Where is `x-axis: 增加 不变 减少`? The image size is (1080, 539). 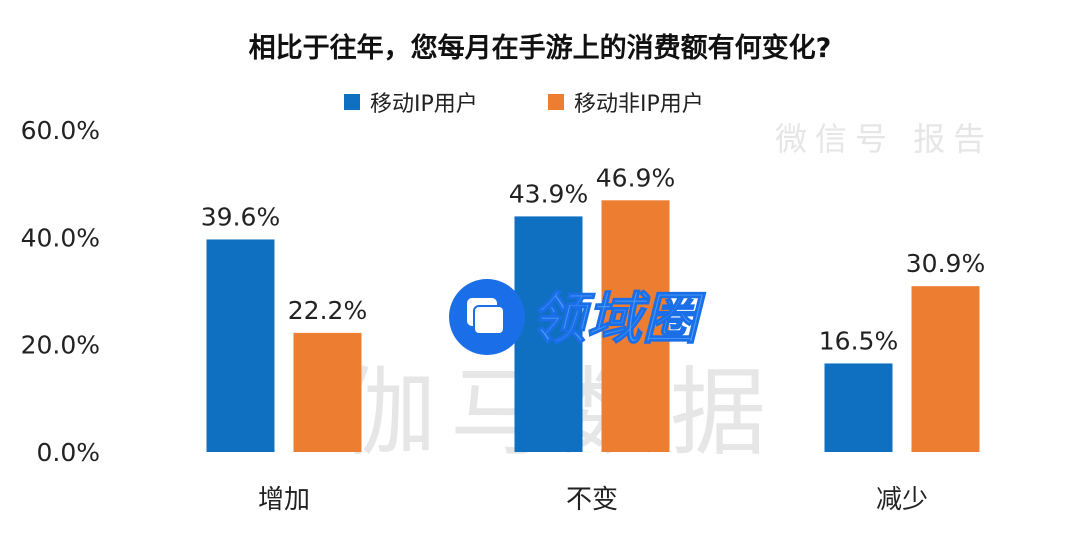
x-axis: 增加 不变 减少 is located at coordinates (593, 500).